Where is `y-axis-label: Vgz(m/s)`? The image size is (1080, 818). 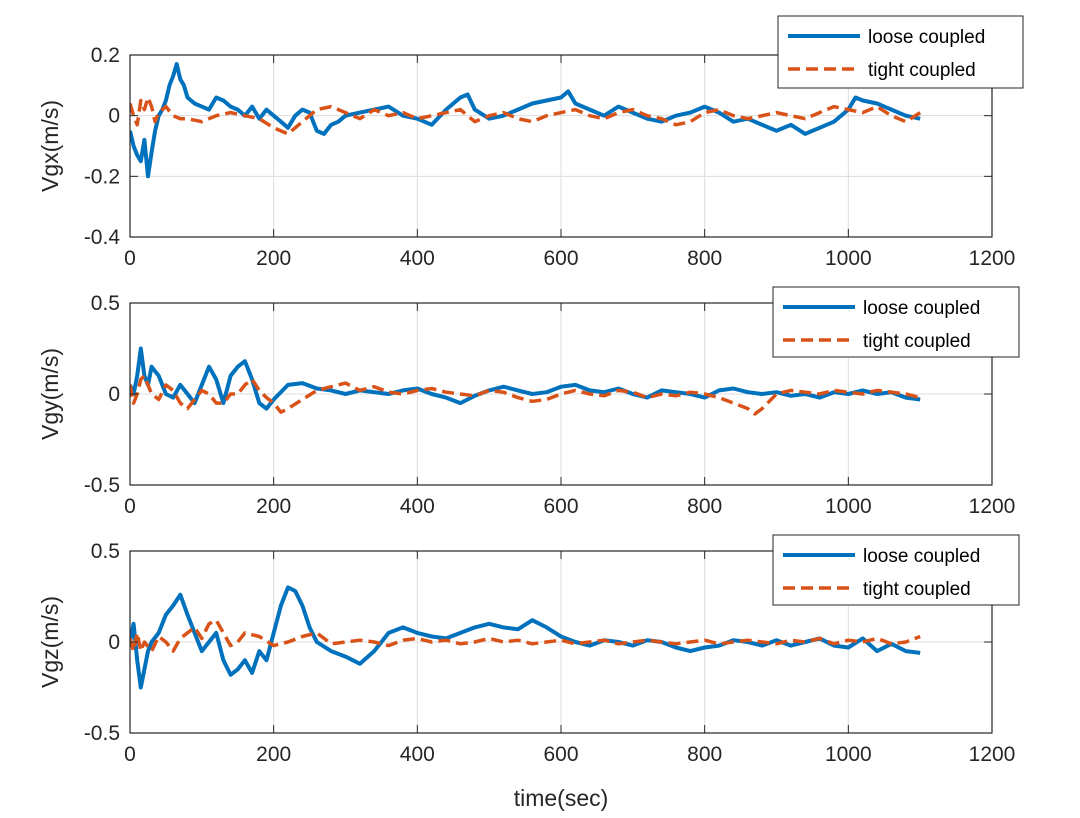
y-axis-label: Vgz(m/s) is located at coordinates (50, 642).